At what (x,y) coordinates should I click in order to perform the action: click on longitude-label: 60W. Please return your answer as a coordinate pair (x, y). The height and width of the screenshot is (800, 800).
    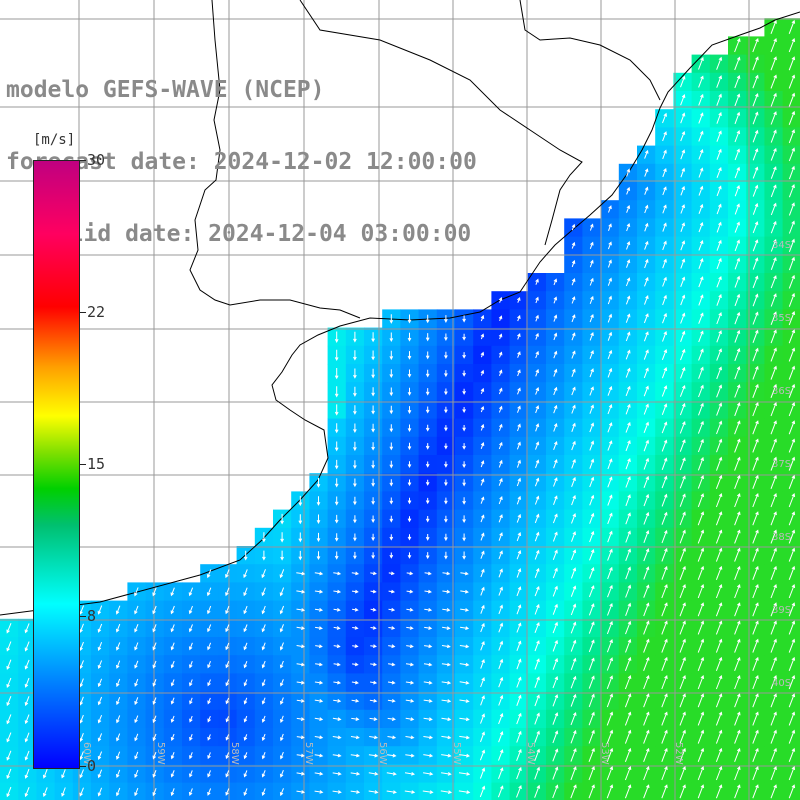
    Looking at the image, I should click on (86, 753).